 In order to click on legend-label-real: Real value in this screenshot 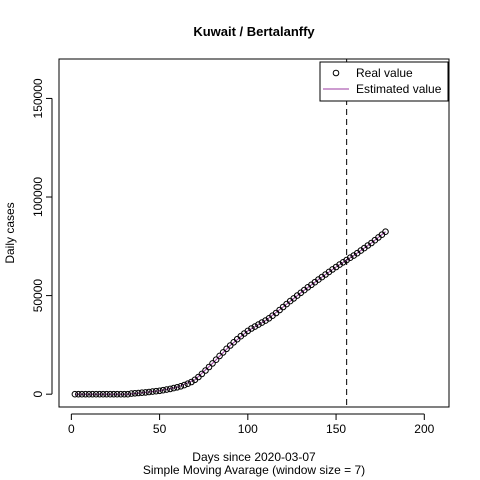, I will do `click(384, 73)`.